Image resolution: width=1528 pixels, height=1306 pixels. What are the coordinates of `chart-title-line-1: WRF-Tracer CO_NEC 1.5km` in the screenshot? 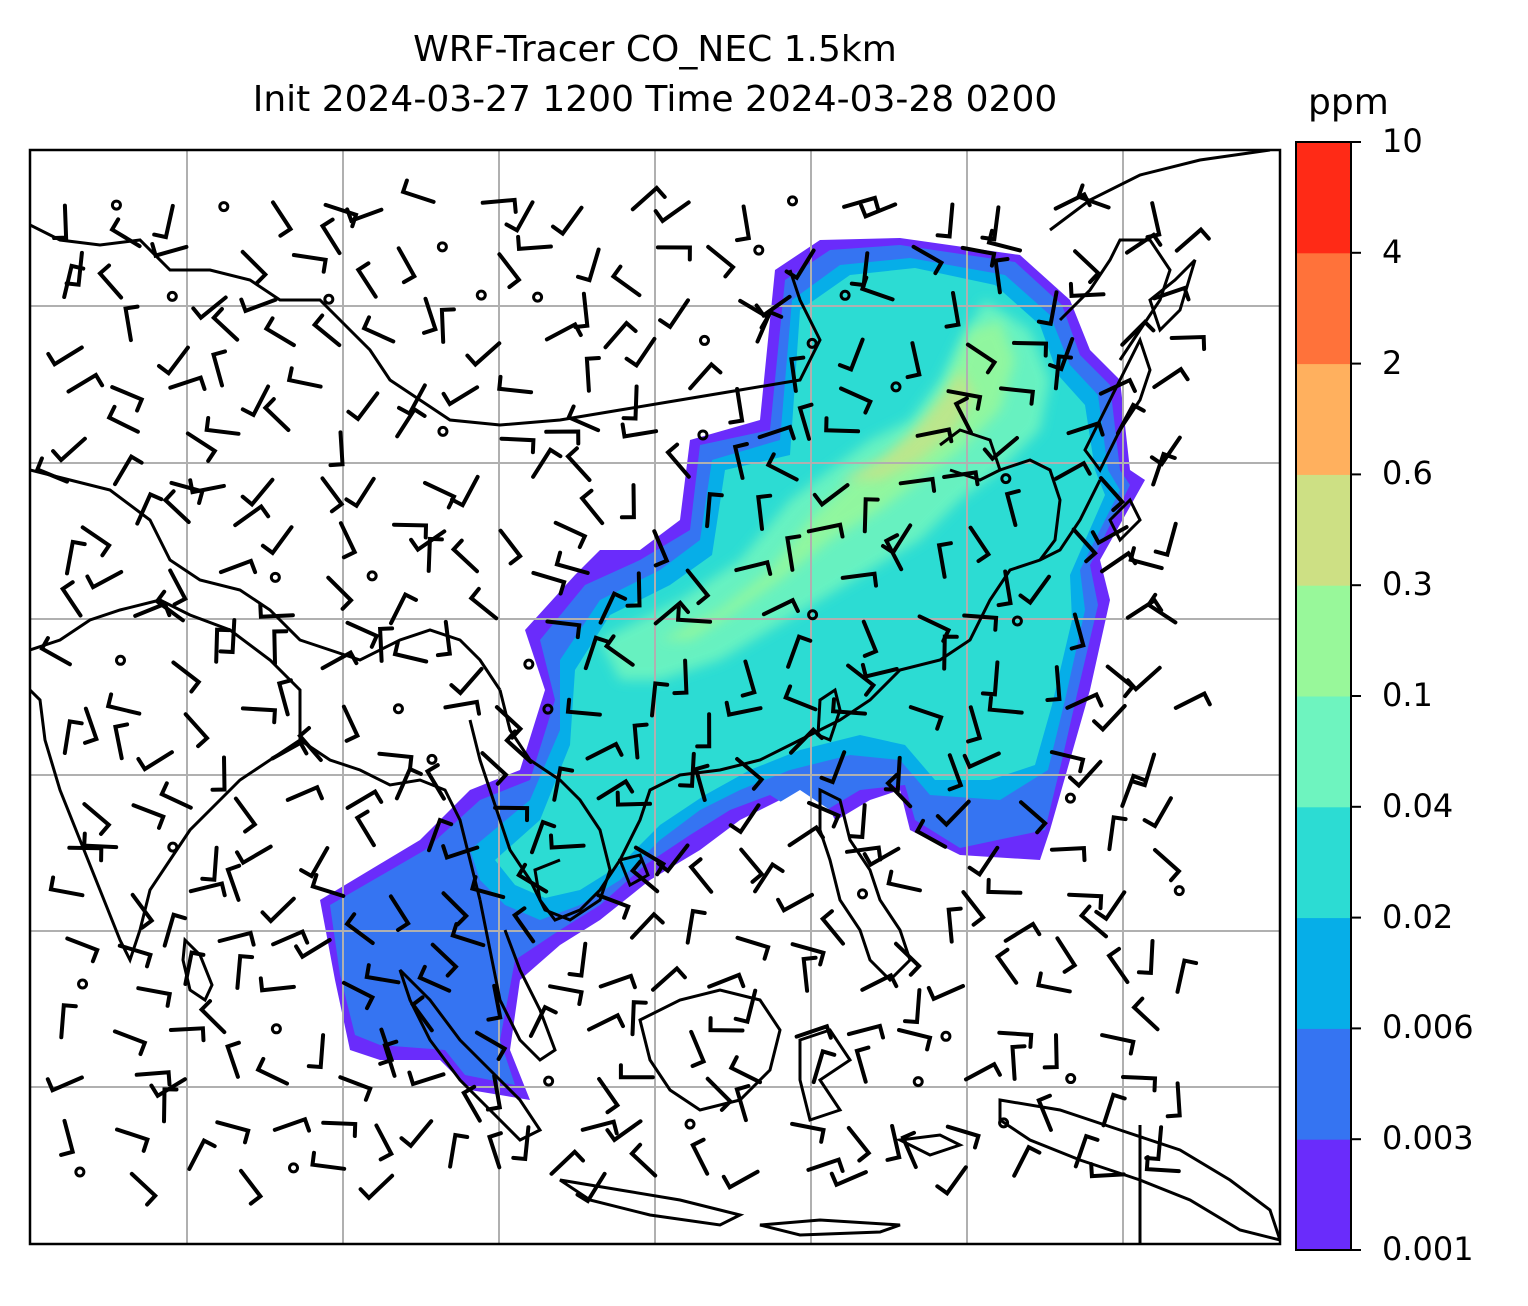 It's located at (655, 49).